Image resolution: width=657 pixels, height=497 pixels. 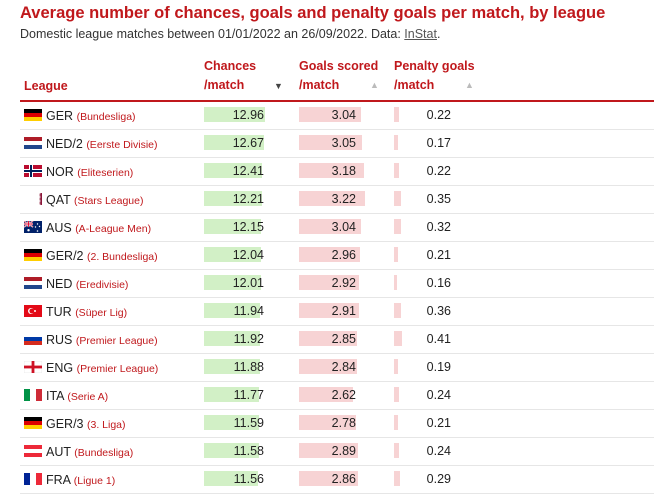 I want to click on league-code: FRA, so click(x=58, y=480).